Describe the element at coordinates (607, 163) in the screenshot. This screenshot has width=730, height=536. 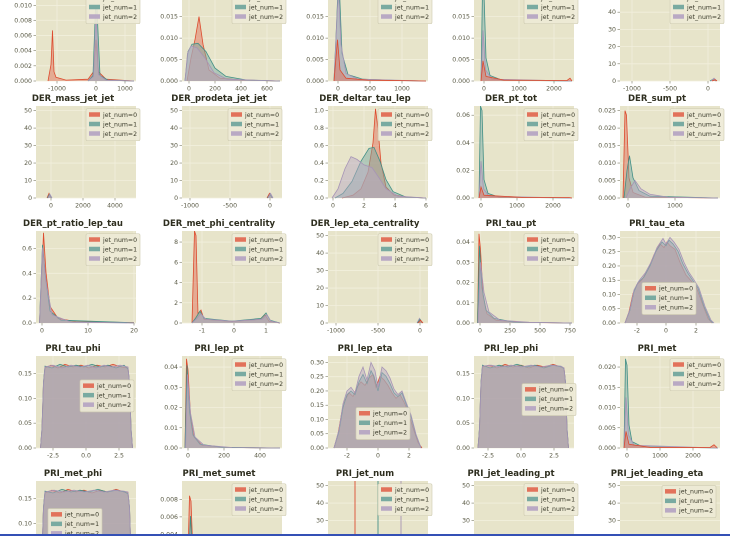
I see `y-tick-label: 0.010` at that location.